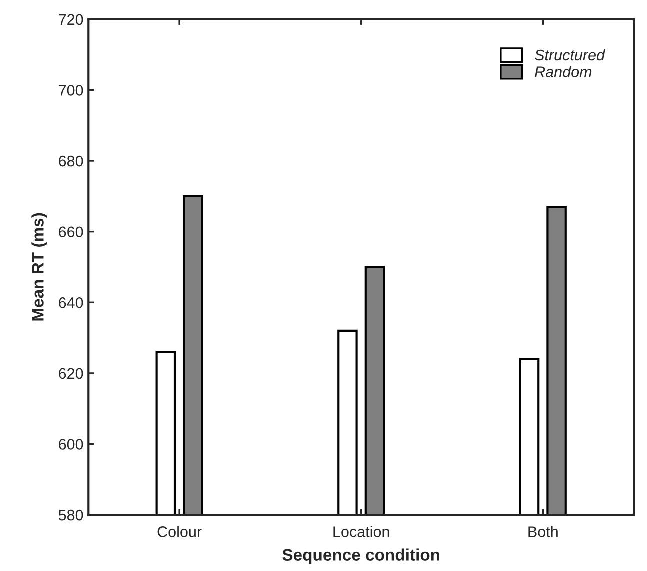 The image size is (647, 571). I want to click on y-tick-label: 680, so click(71, 161).